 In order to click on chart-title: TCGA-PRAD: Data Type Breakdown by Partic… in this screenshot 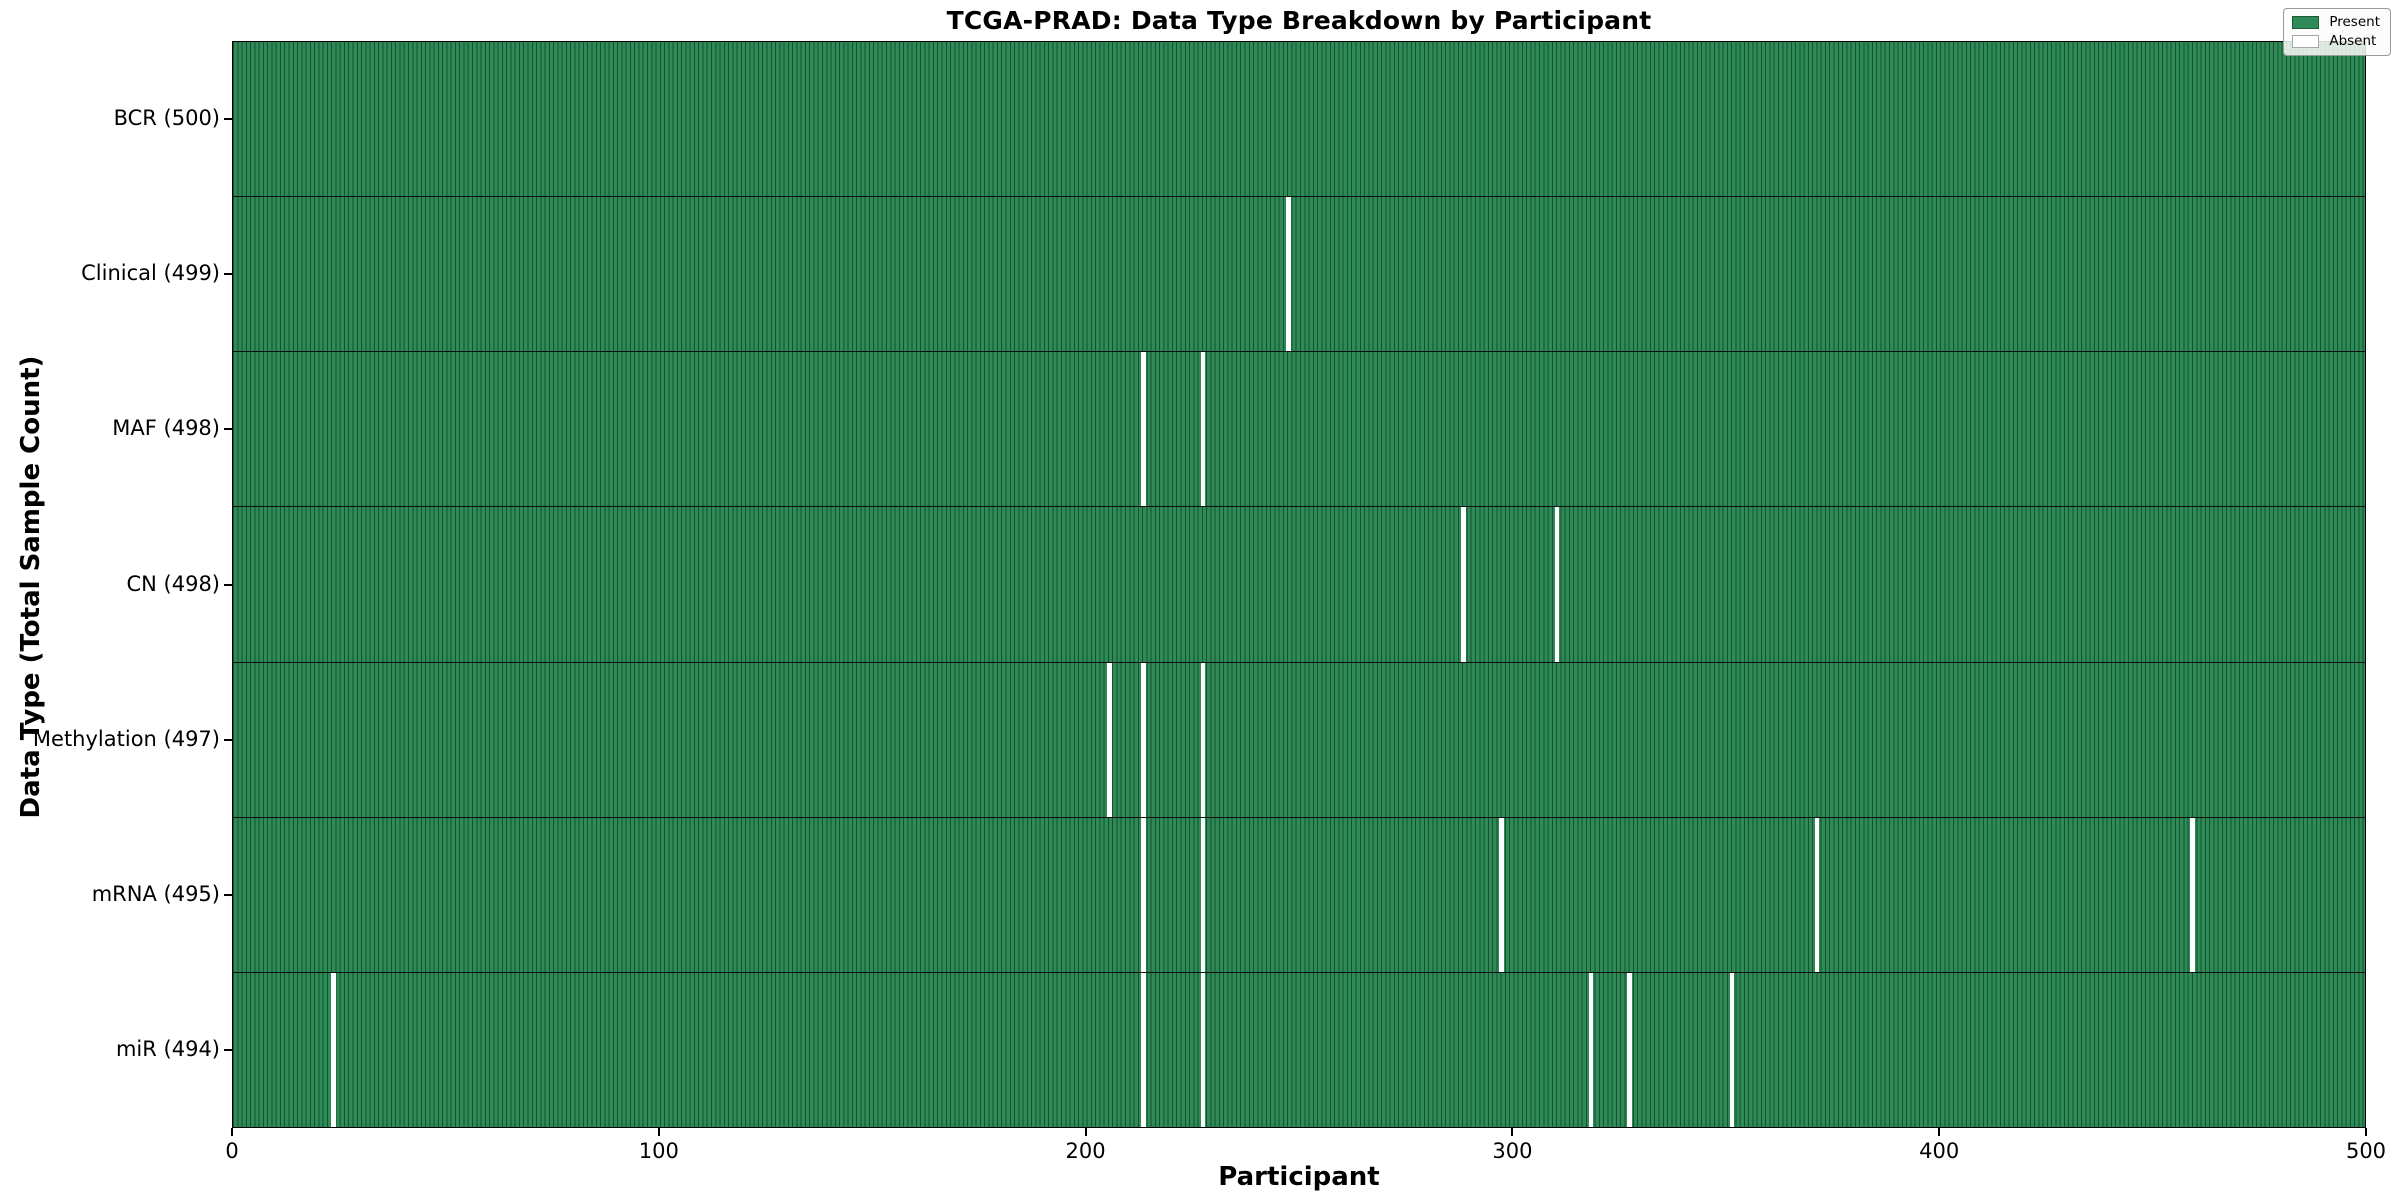, I will do `click(1299, 20)`.